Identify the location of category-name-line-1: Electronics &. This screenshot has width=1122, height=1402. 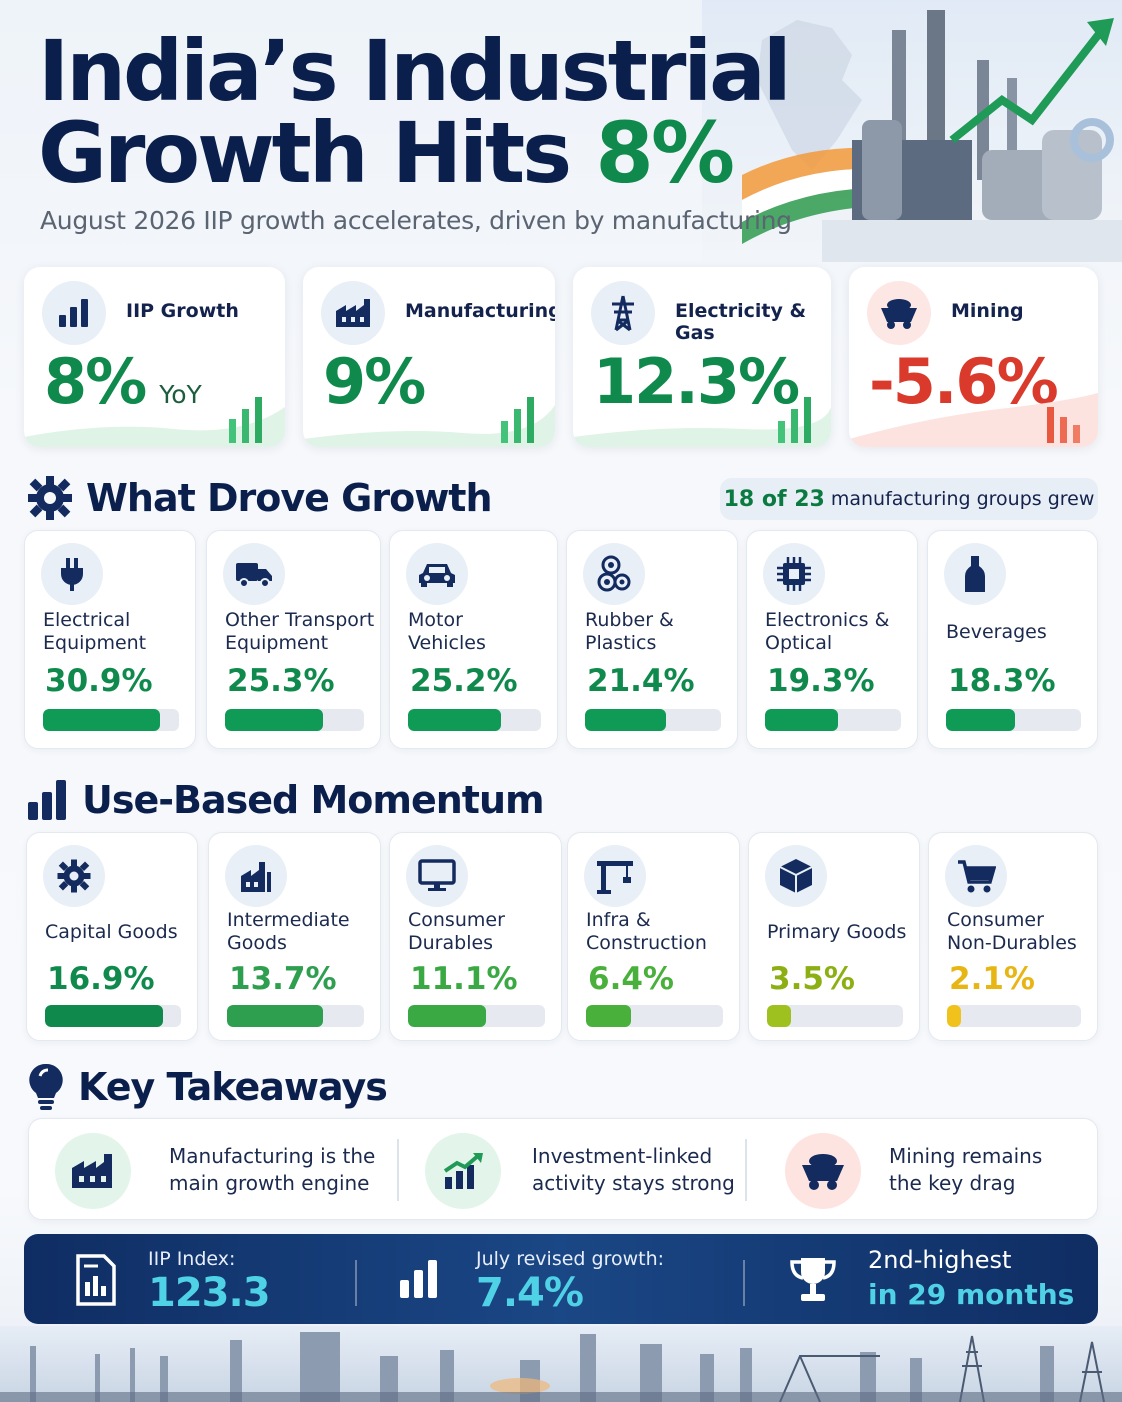
(827, 620).